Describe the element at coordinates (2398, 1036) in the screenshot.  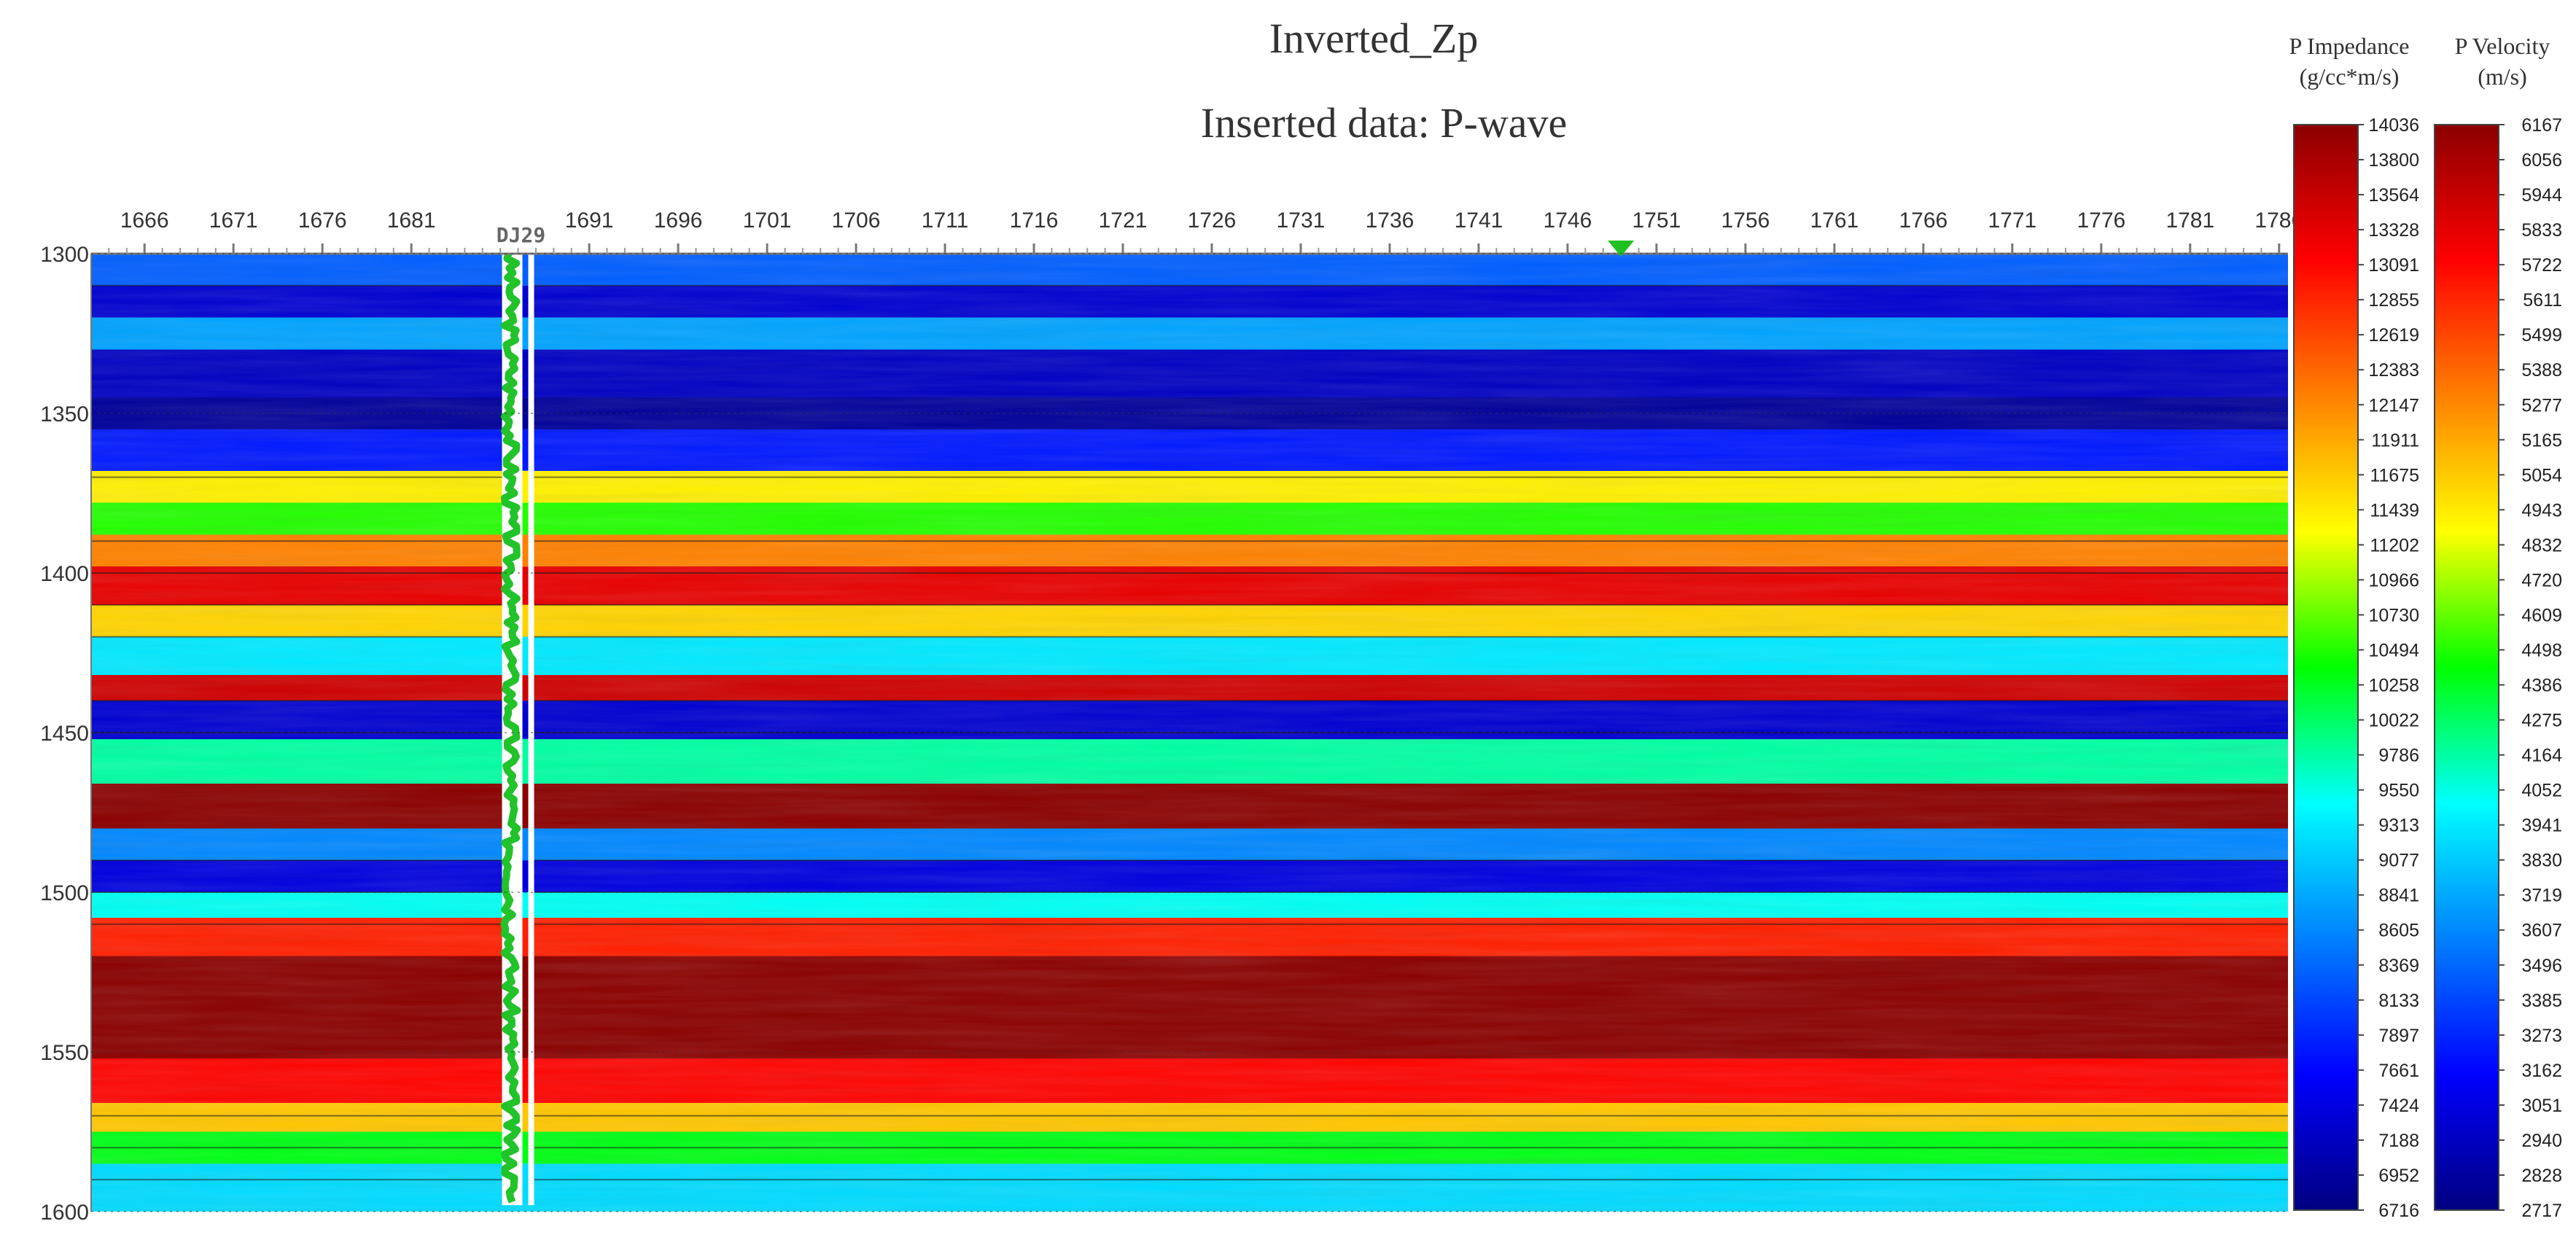
I see `colorbar-label: 7897` at that location.